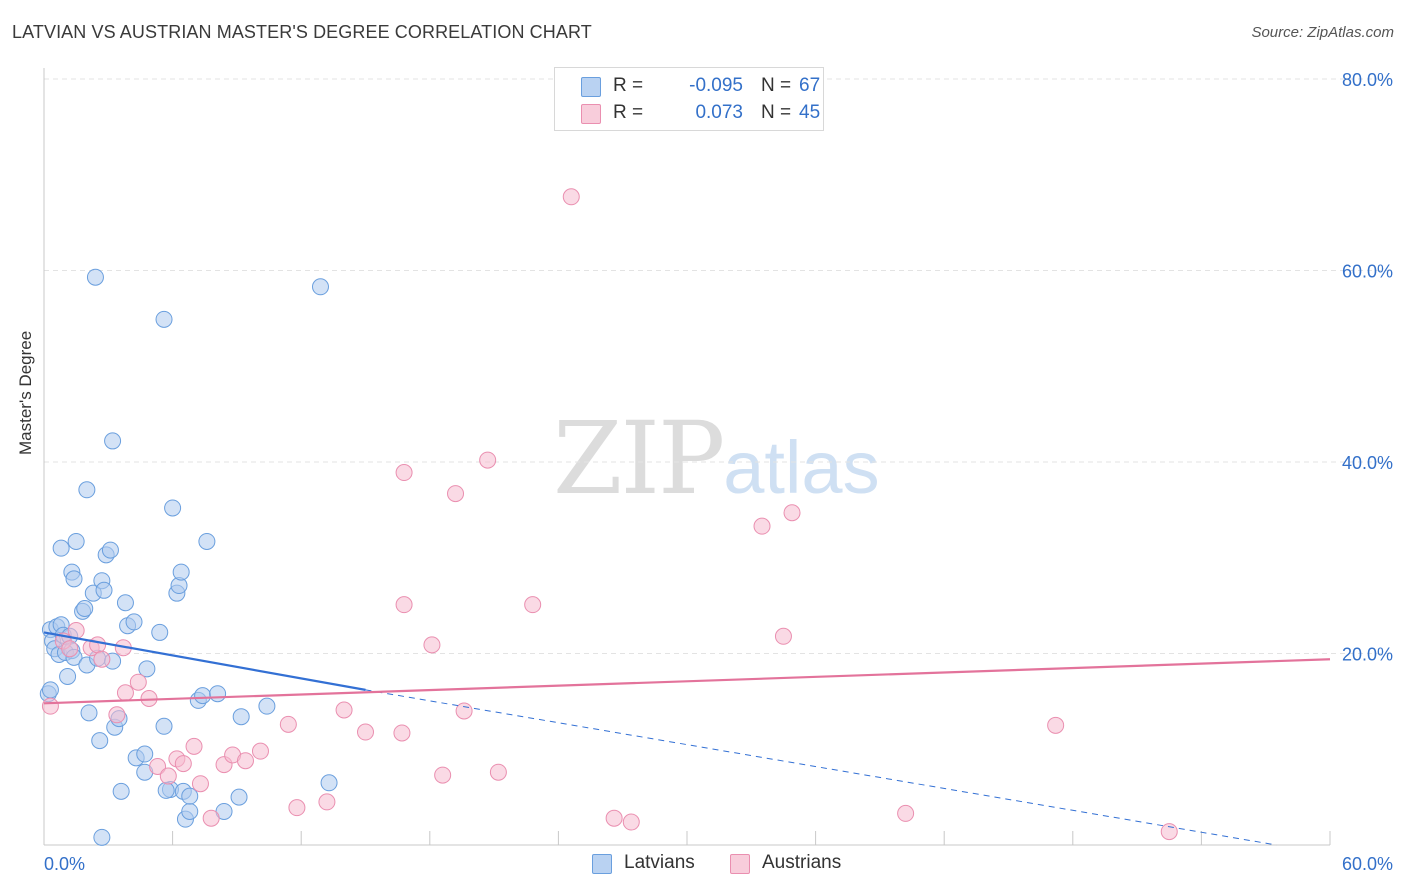 This screenshot has width=1406, height=892. Describe the element at coordinates (687, 681) in the screenshot. I see `austrian-trend-line` at that location.